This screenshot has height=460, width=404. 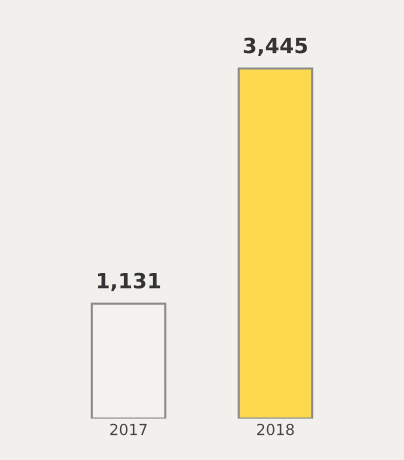 I want to click on x-tick-label: 2017, so click(x=128, y=430).